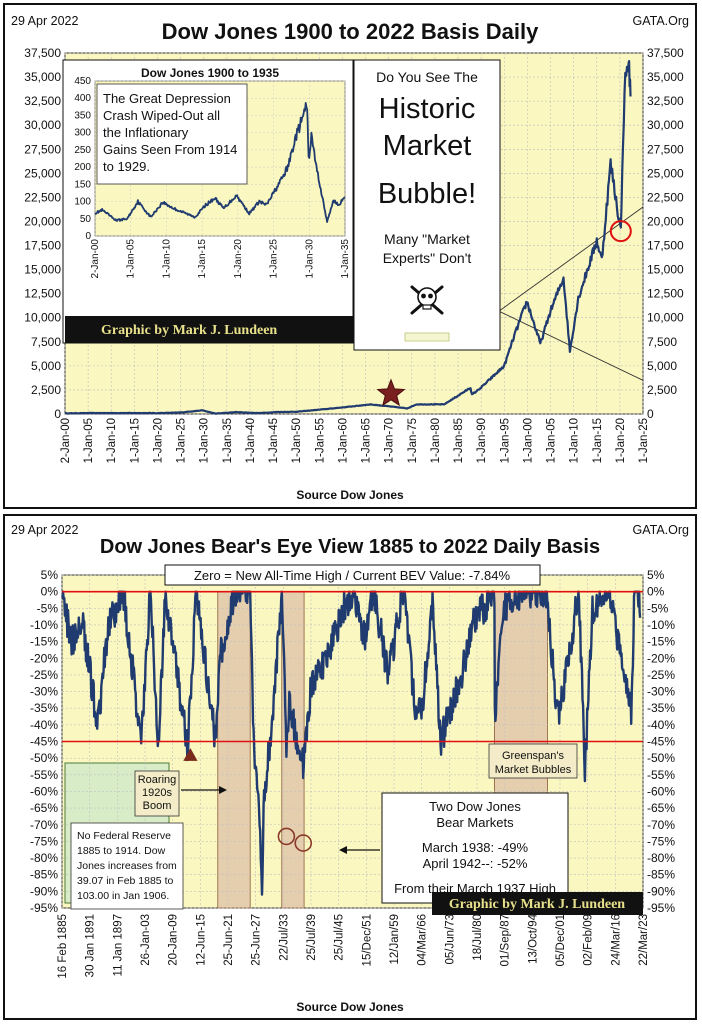 The image size is (702, 1024). I want to click on skull-eye, so click(423, 296).